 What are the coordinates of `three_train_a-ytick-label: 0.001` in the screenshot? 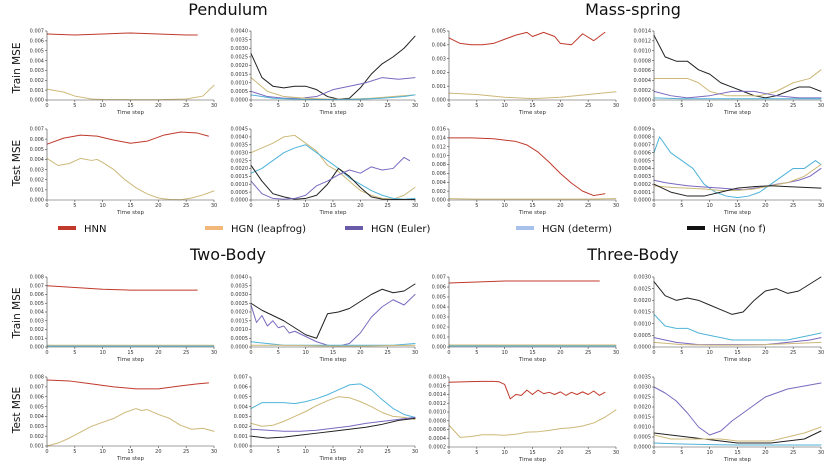 It's located at (439, 338).